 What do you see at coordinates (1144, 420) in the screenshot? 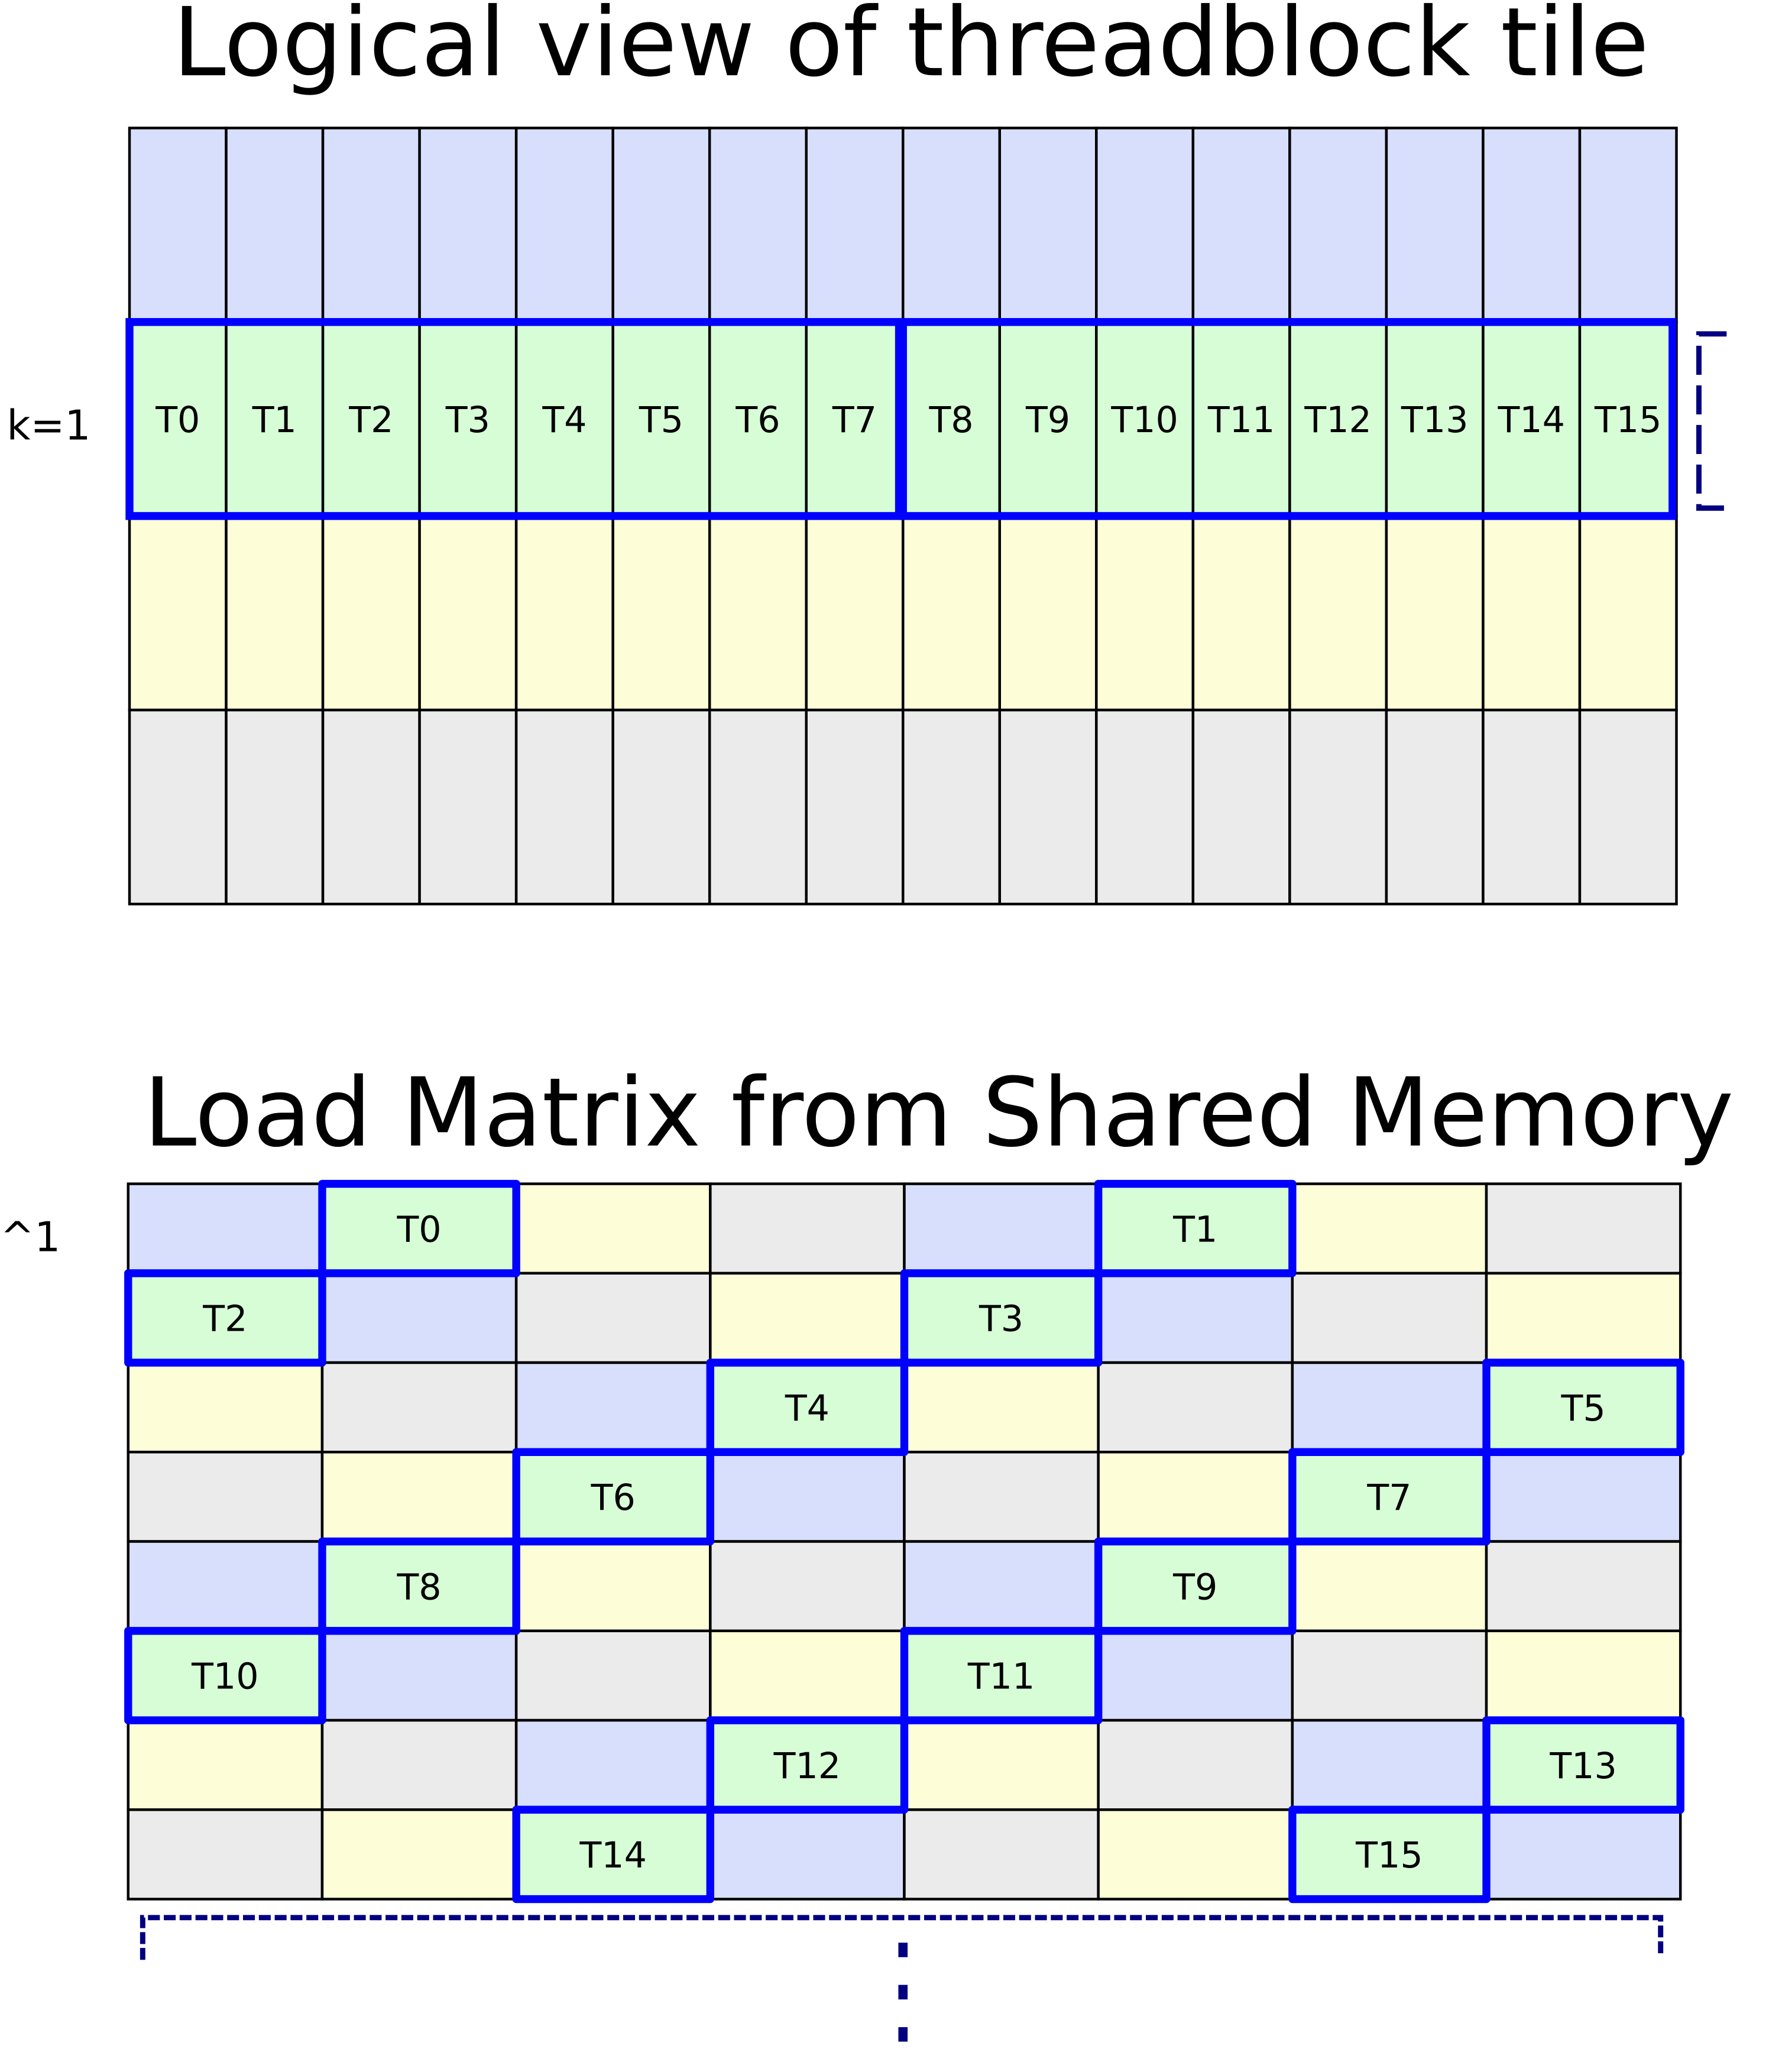
I see `thread-label: T10` at bounding box center [1144, 420].